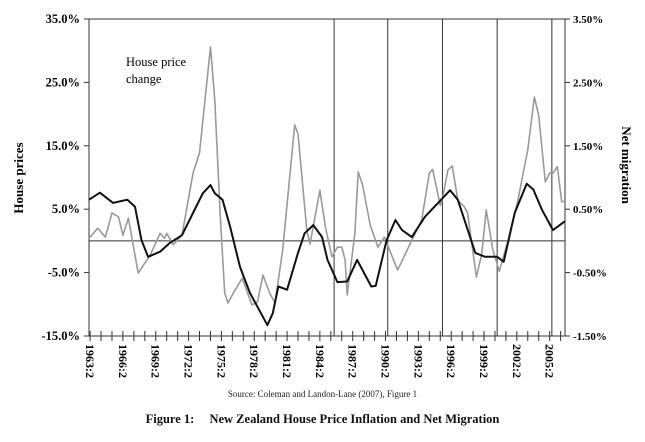 The width and height of the screenshot is (645, 442). What do you see at coordinates (287, 361) in the screenshot?
I see `x-tick-label: 1981:2` at bounding box center [287, 361].